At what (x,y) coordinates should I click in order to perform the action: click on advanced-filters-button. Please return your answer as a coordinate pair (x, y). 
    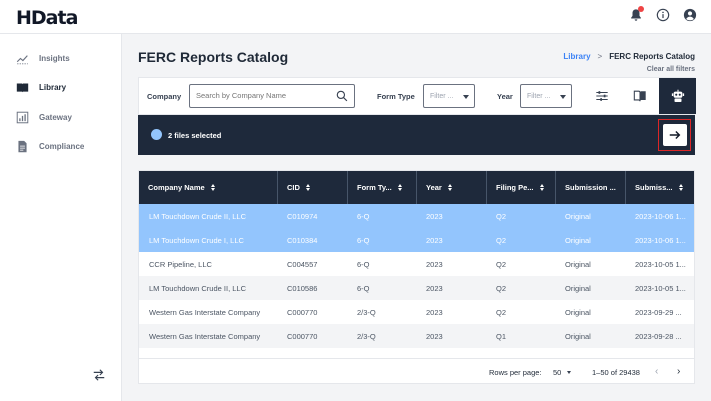
    Looking at the image, I should click on (601, 96).